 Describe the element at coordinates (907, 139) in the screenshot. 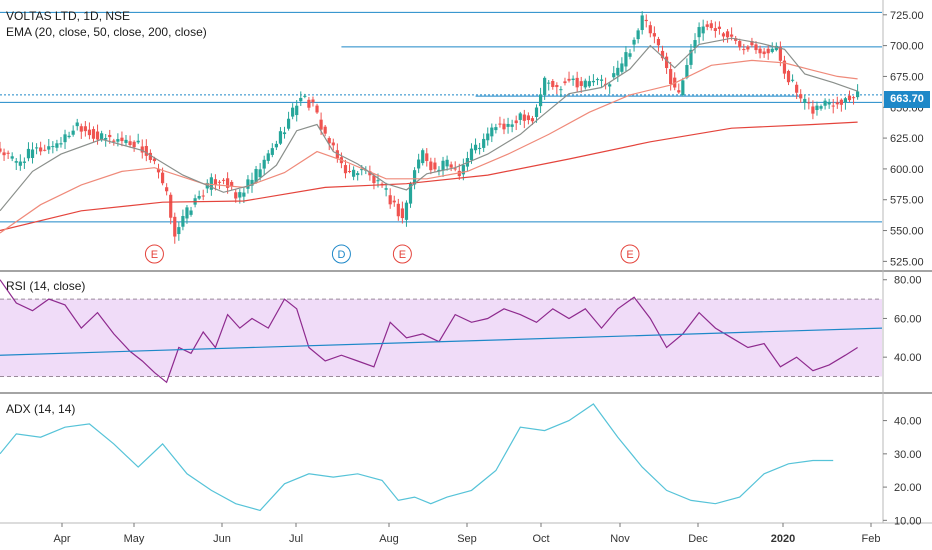

I see `price-tick-label: 625.00` at that location.